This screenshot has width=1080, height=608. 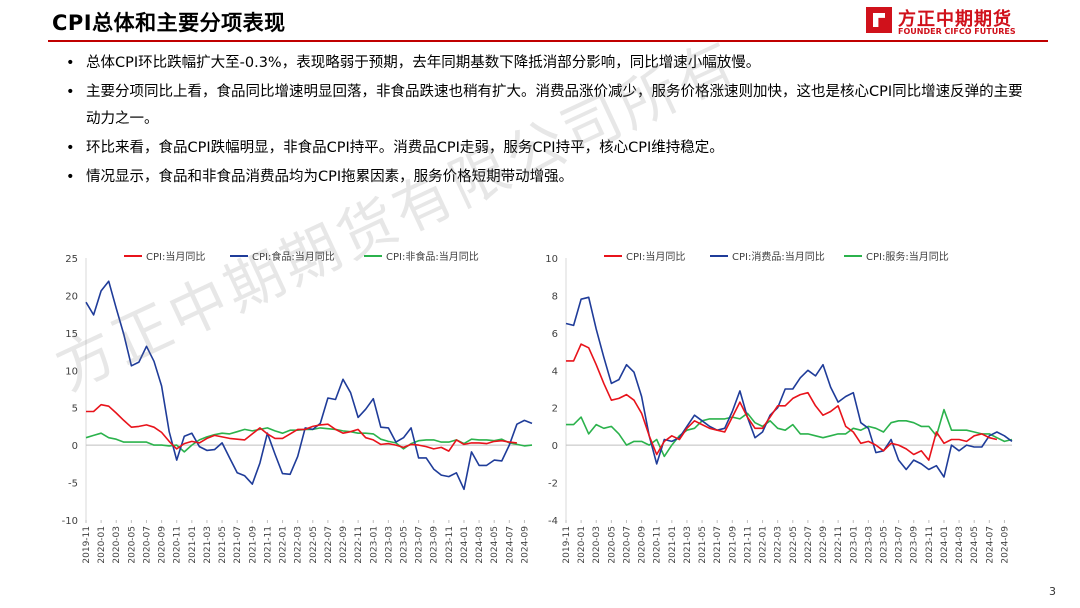 I want to click on logo-icon, so click(x=879, y=20).